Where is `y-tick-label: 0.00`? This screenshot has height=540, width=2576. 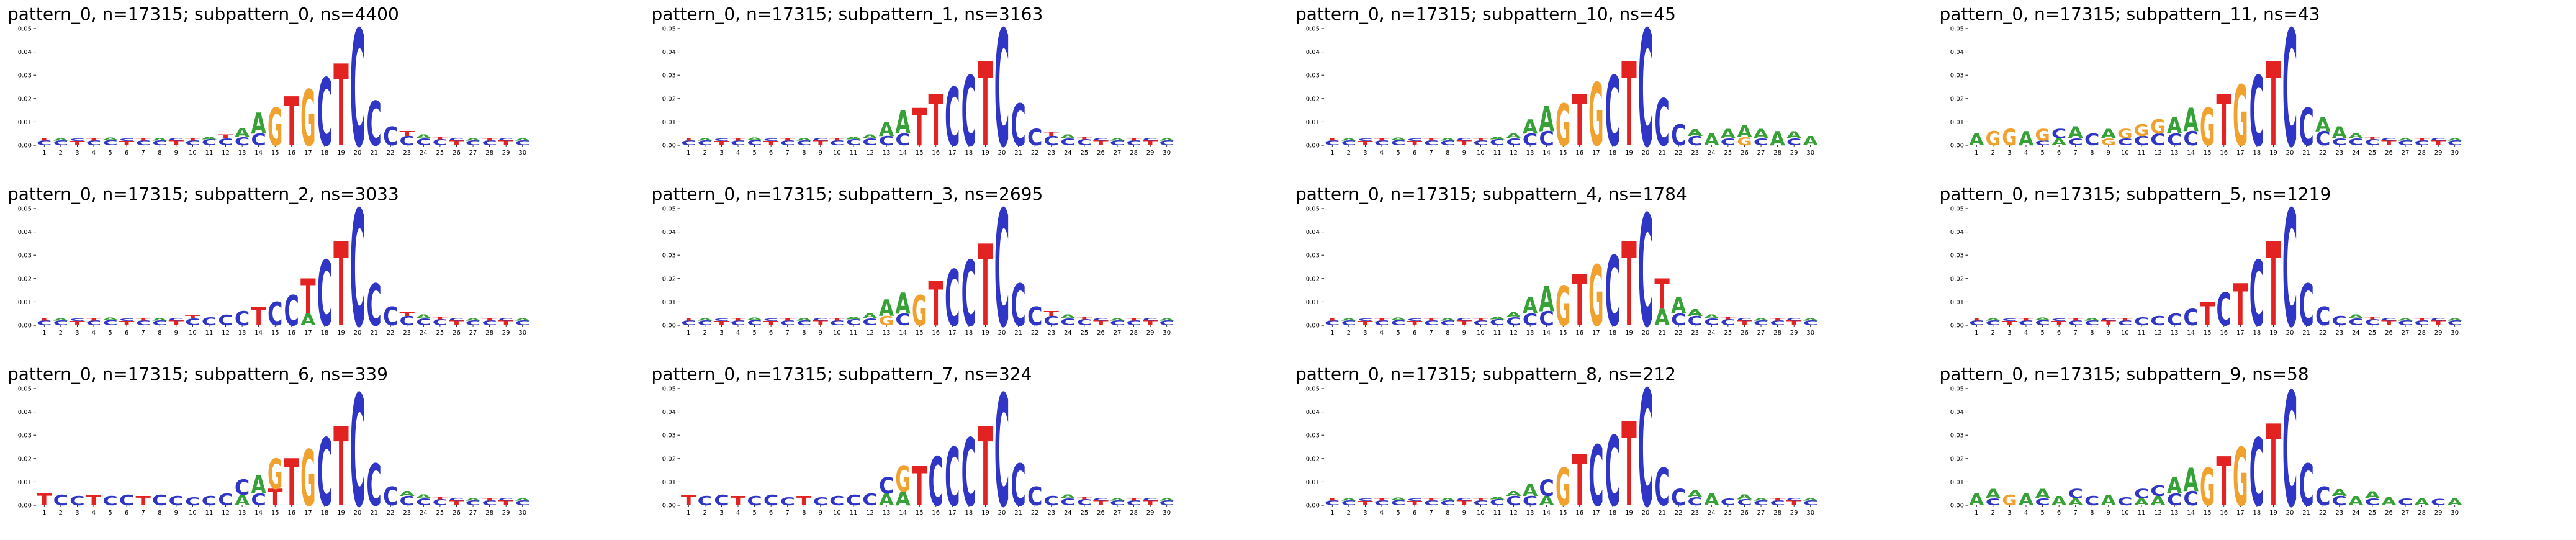
y-tick-label: 0.00 is located at coordinates (668, 327).